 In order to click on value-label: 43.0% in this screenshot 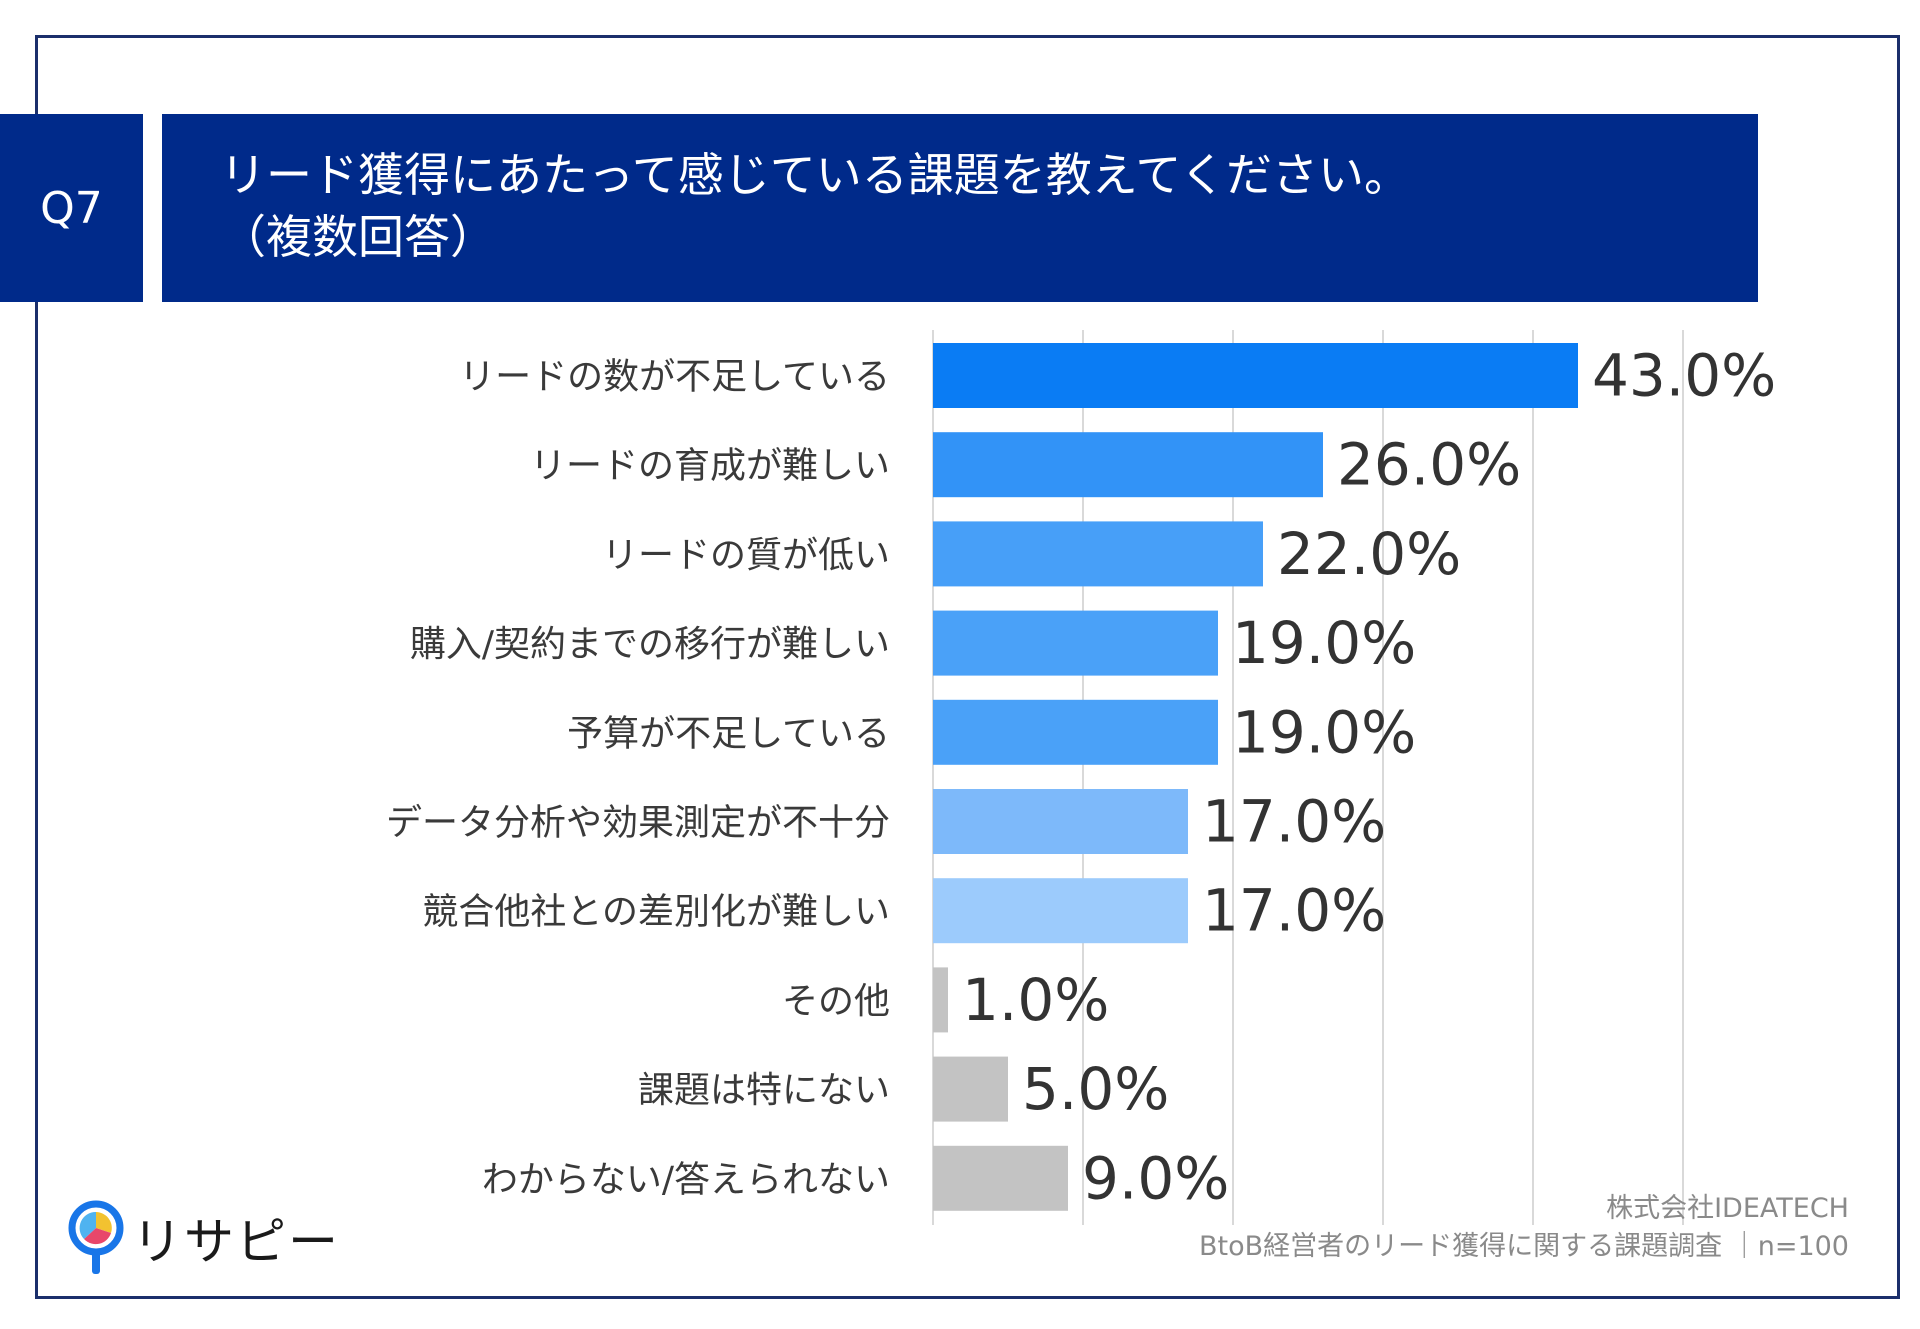, I will do `click(1684, 376)`.